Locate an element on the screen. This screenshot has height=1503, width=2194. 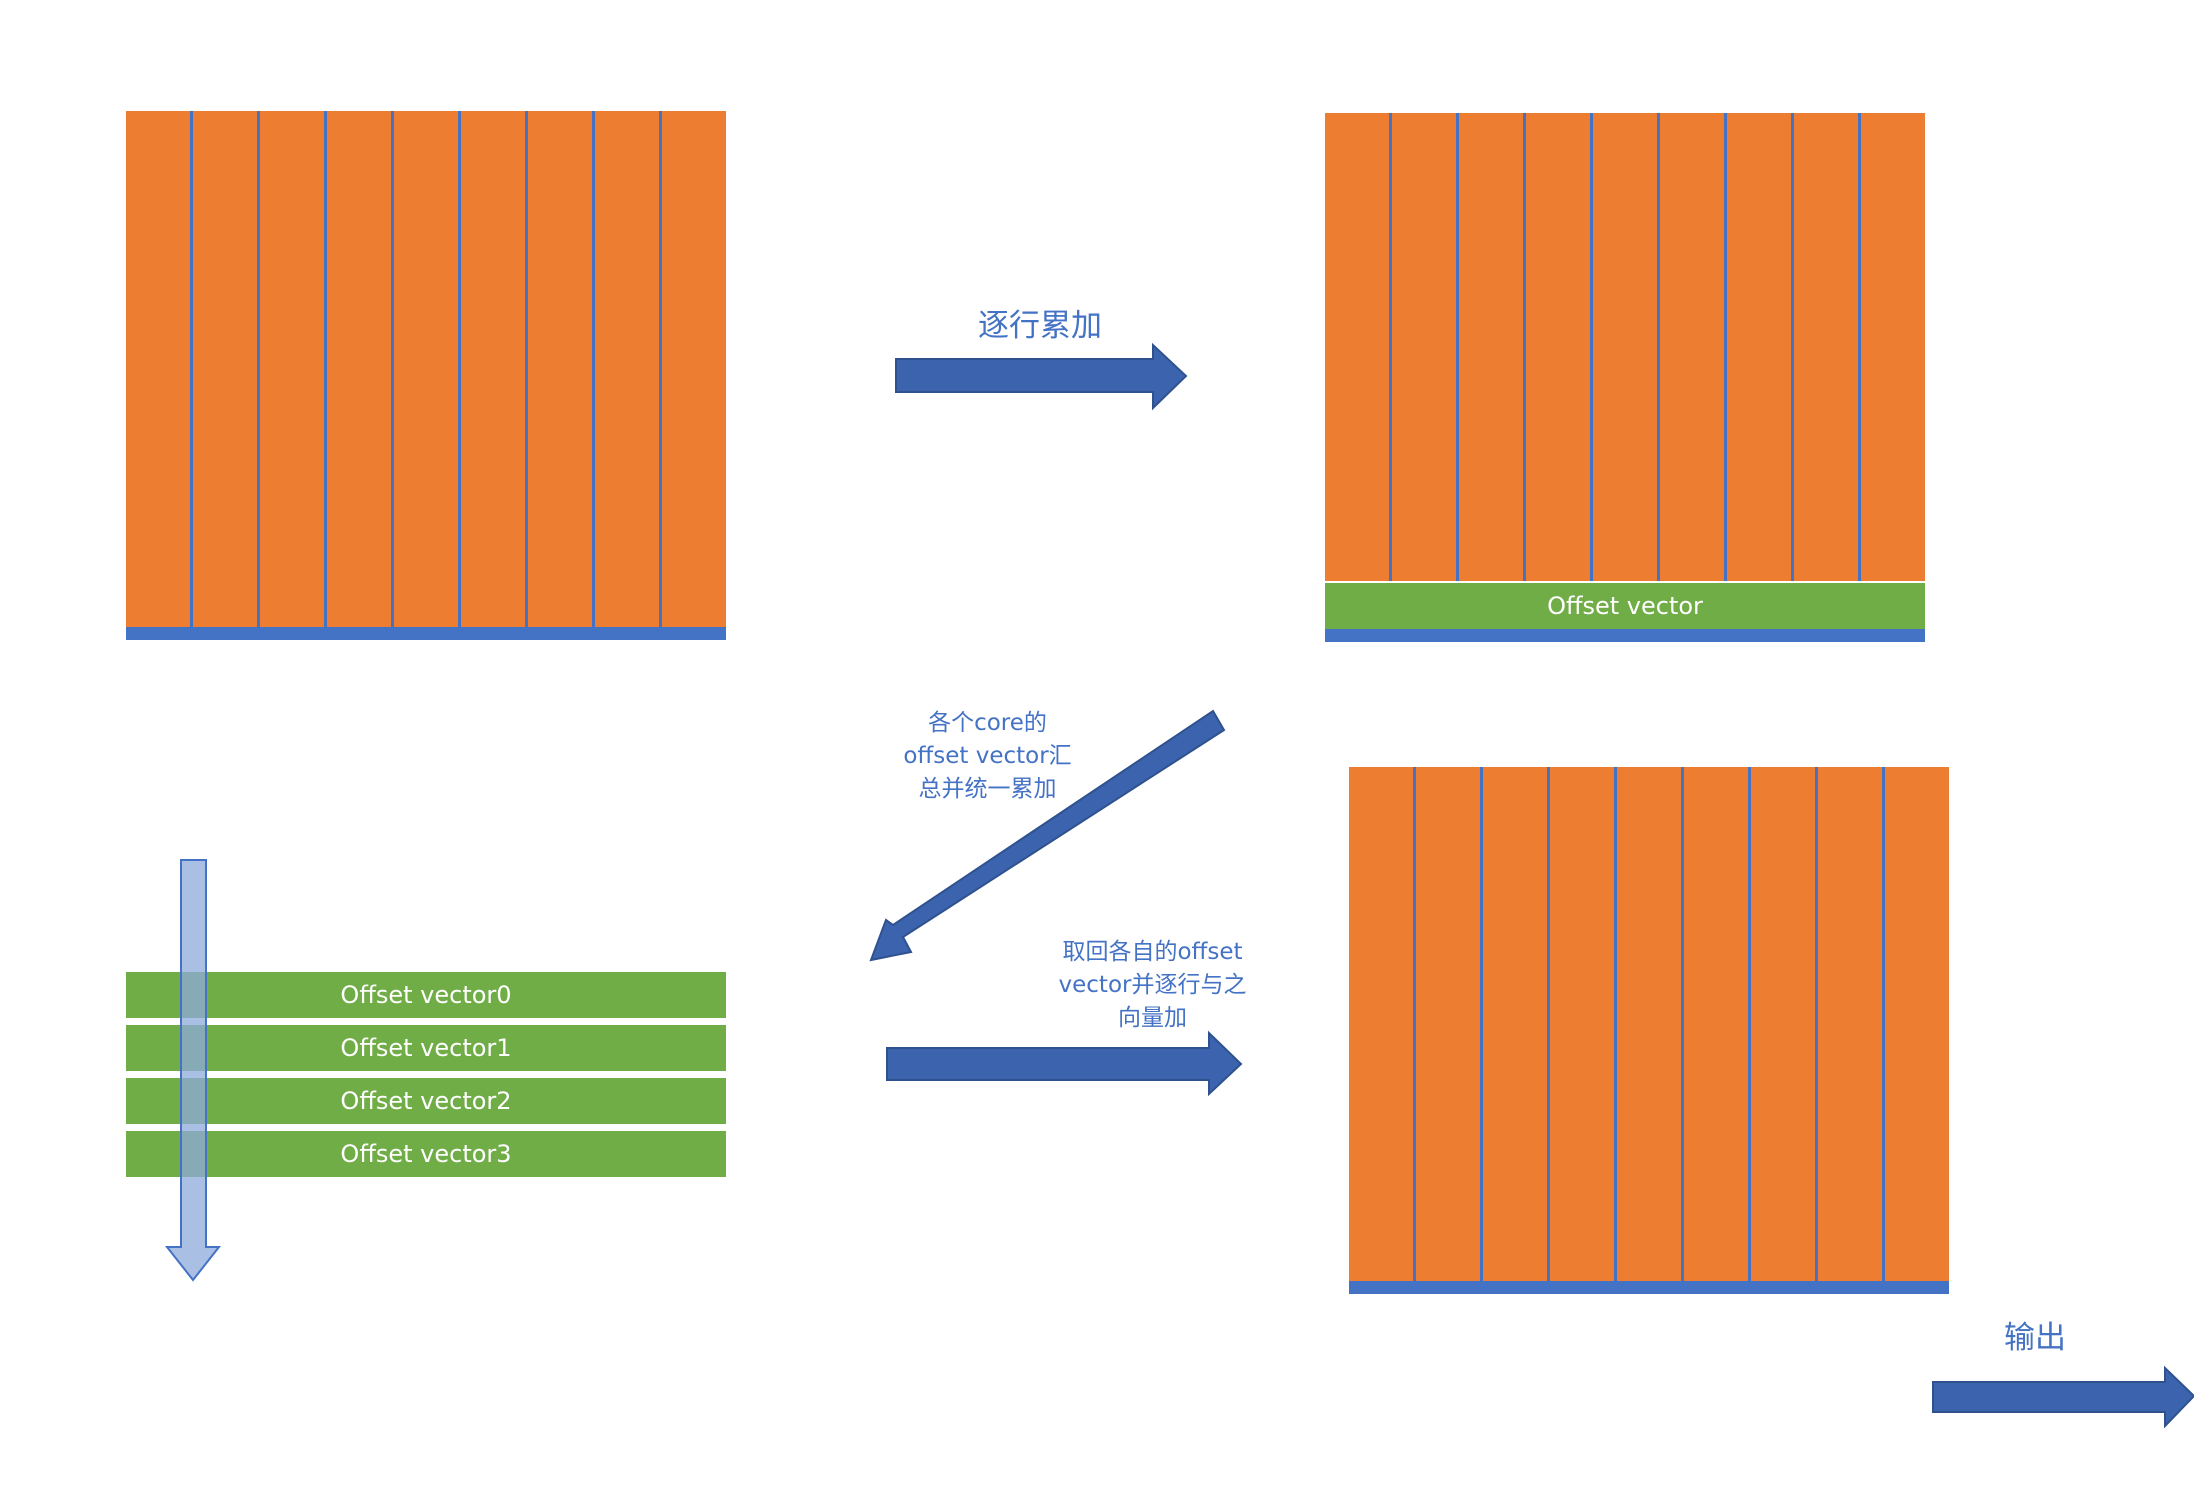
offset-vector-3: Offset vector3 is located at coordinates (426, 1154).